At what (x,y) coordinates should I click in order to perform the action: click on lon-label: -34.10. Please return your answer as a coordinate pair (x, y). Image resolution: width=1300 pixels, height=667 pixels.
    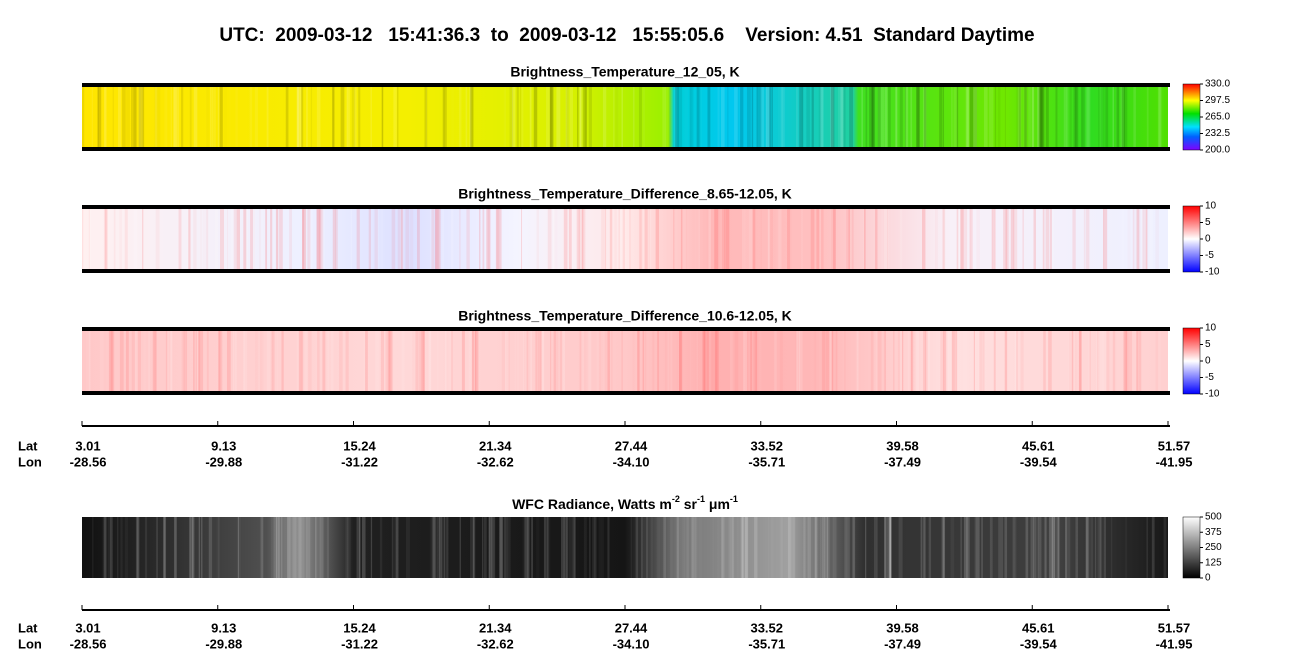
    Looking at the image, I should click on (631, 643).